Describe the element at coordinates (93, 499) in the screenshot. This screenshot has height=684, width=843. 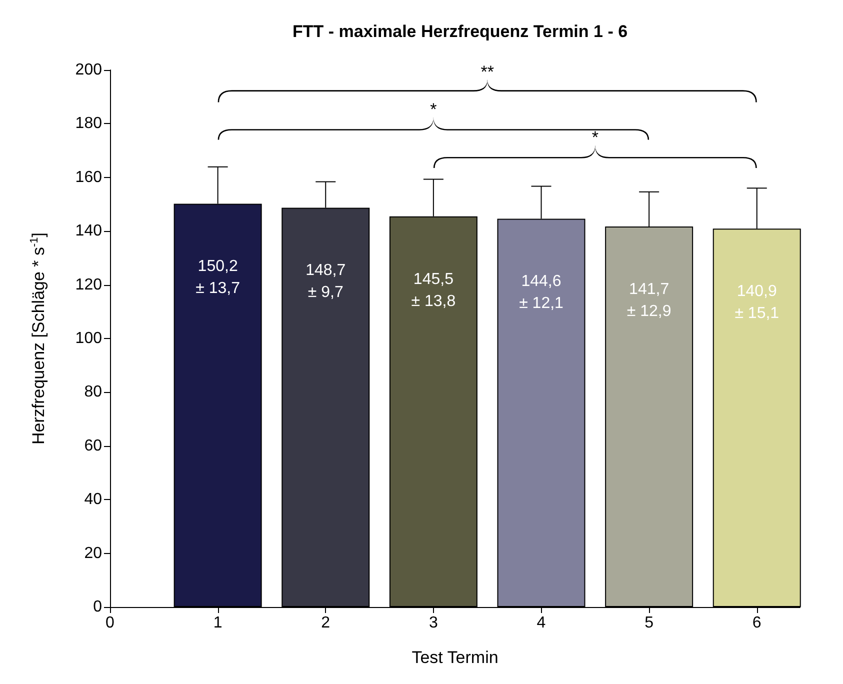
I see `y-tick-label: 40` at that location.